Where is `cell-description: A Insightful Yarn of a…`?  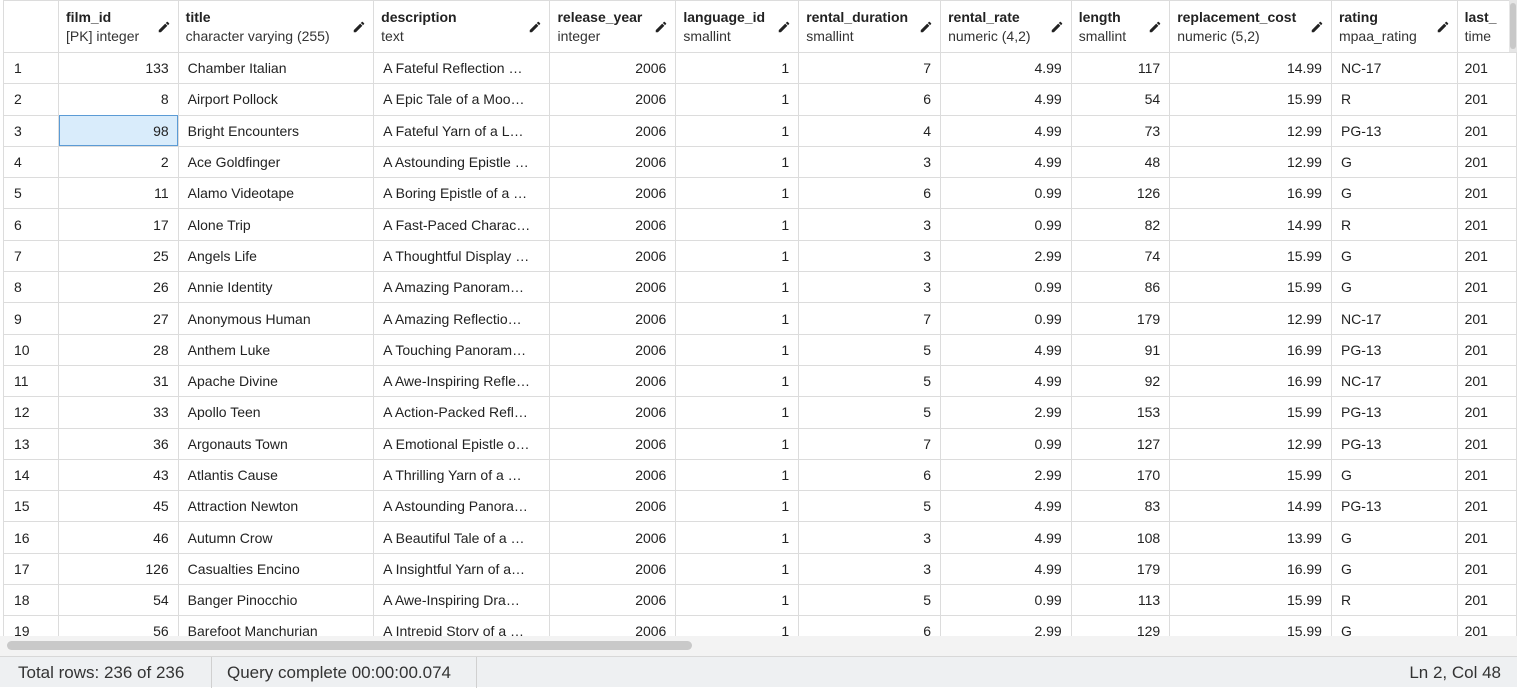 cell-description: A Insightful Yarn of a… is located at coordinates (462, 569).